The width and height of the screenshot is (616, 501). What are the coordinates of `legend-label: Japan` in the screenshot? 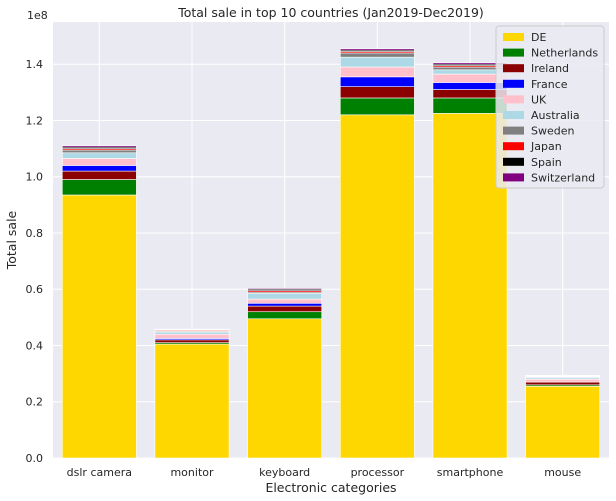 It's located at (546, 146).